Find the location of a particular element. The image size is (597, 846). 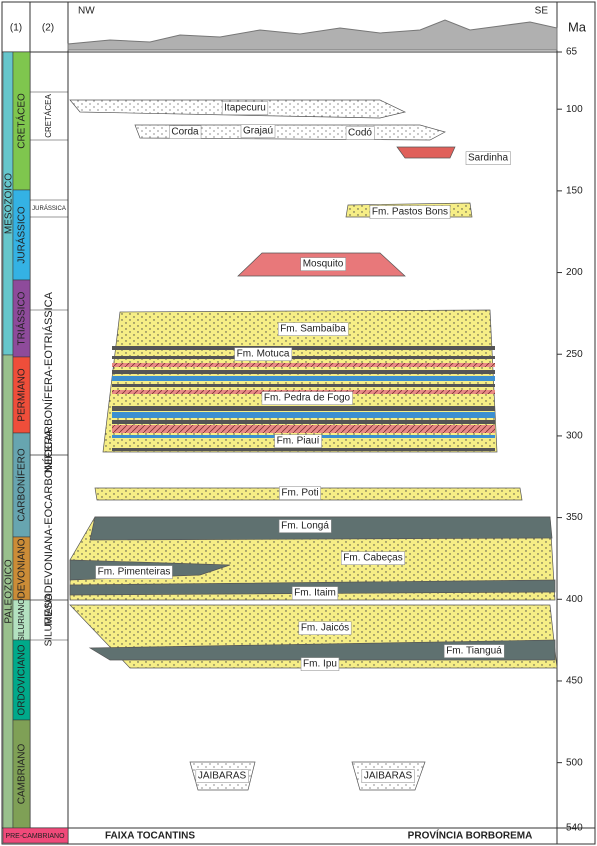

unit-label: Fm. Pastos Bons is located at coordinates (410, 212).